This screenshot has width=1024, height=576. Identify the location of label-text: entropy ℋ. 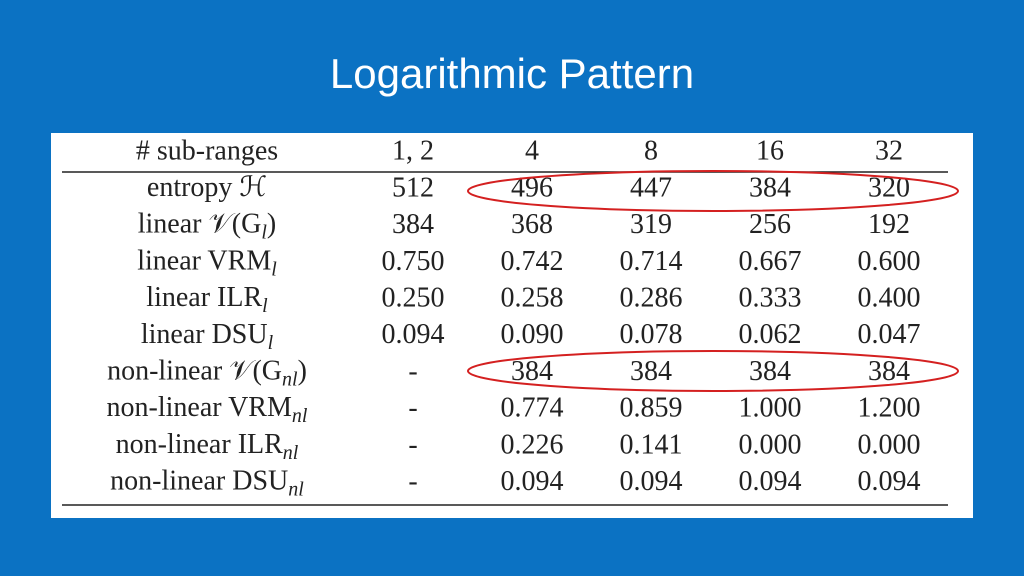
(207, 187).